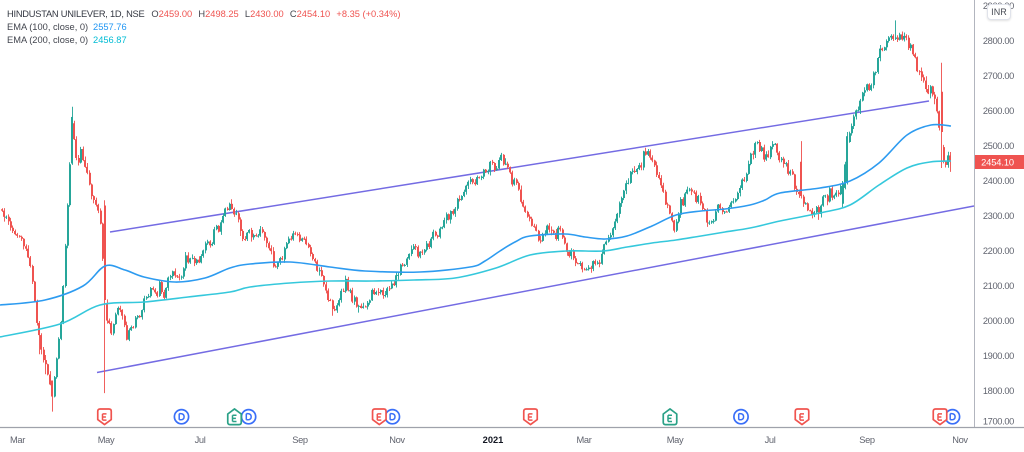 The width and height of the screenshot is (1024, 452). I want to click on svg-text: 2700.00, so click(998, 76).